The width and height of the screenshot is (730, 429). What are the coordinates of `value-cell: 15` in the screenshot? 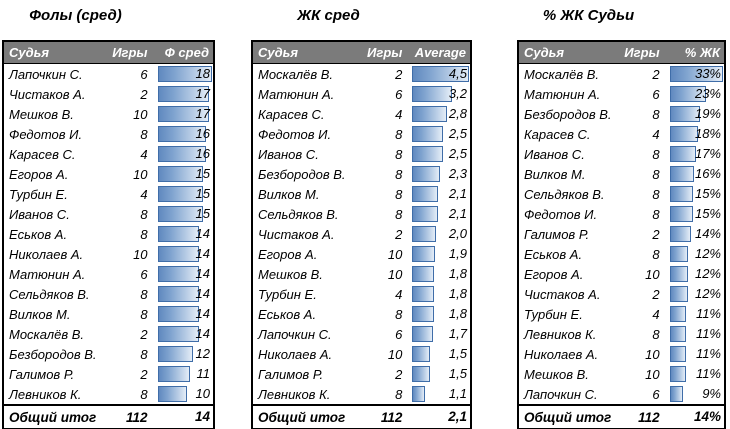 It's located at (185, 214).